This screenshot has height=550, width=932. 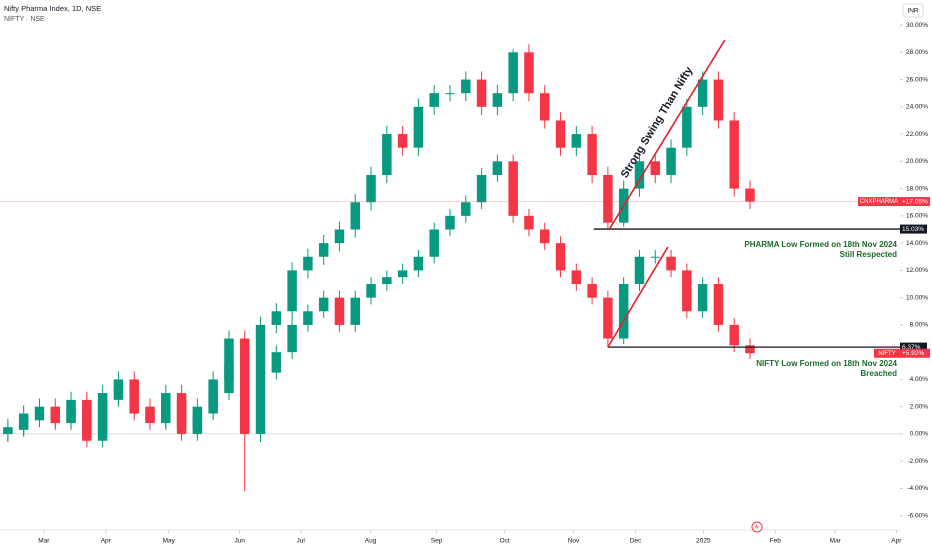 What do you see at coordinates (919, 325) in the screenshot?
I see `y-tick-label: 8.00%` at bounding box center [919, 325].